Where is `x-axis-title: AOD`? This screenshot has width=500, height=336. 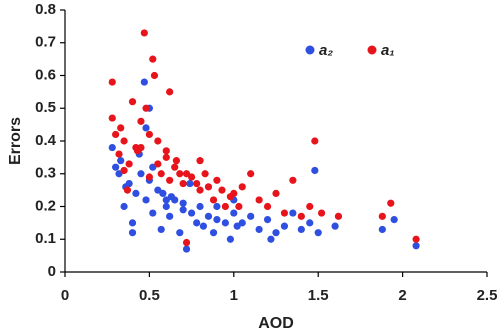 x-axis-title: AOD is located at coordinates (276, 323).